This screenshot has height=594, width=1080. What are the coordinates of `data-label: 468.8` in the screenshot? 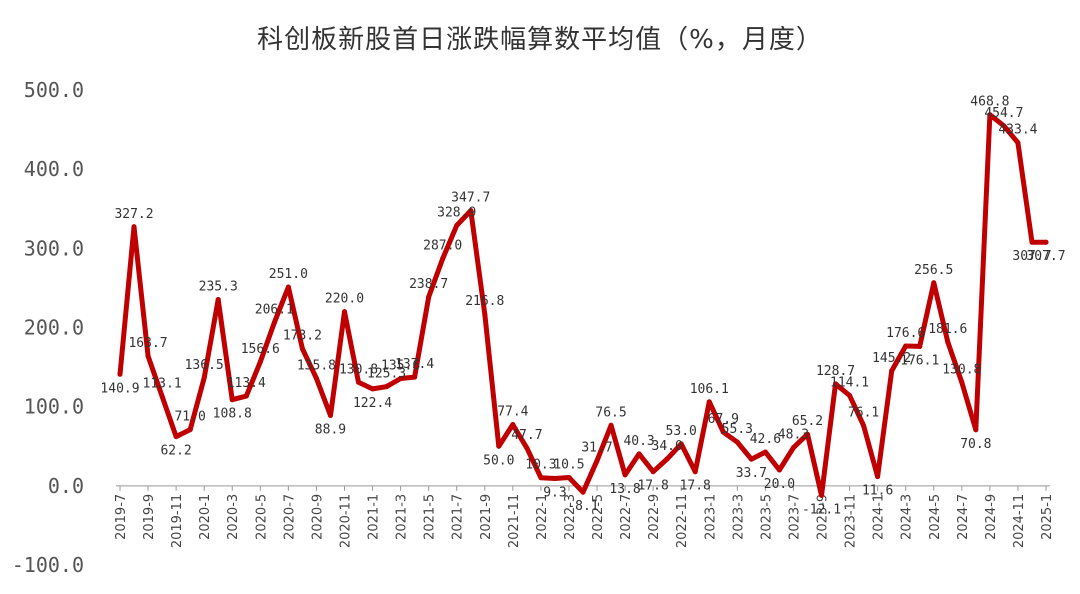 It's located at (989, 102).